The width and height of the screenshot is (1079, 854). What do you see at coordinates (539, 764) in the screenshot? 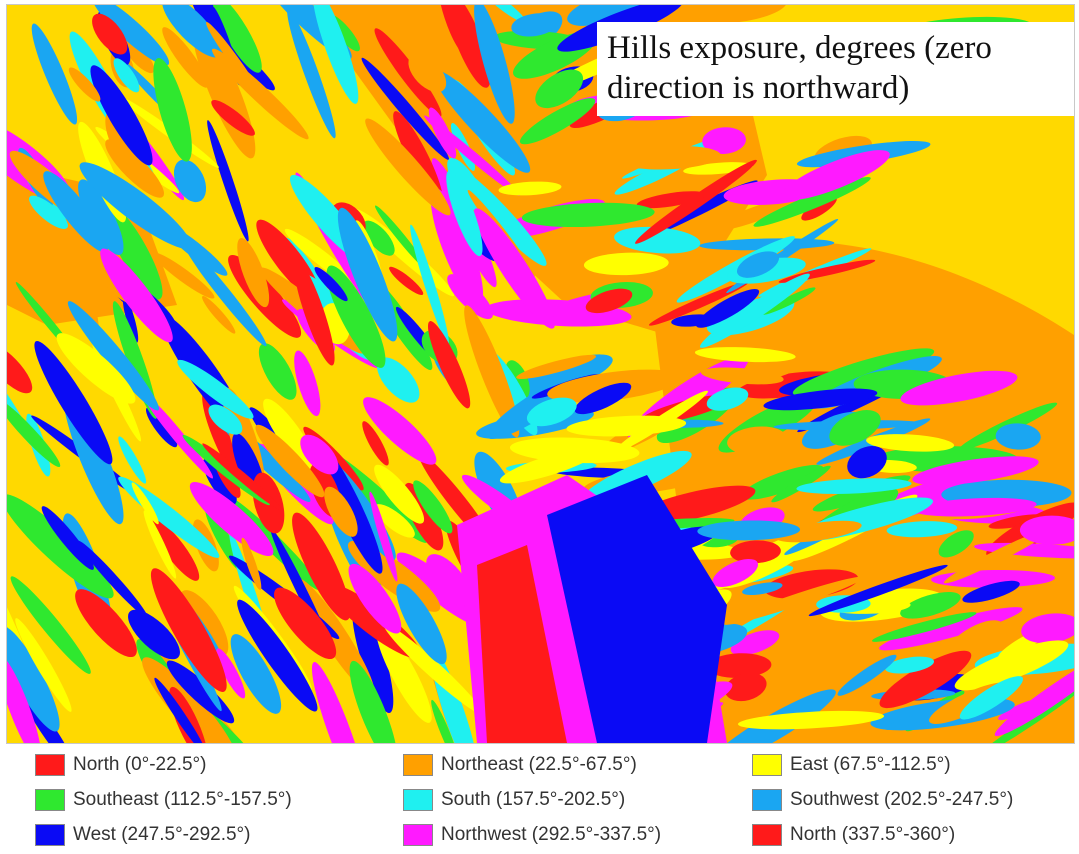
I see `legend-label: Northeast (22.5°-67.5°)` at bounding box center [539, 764].